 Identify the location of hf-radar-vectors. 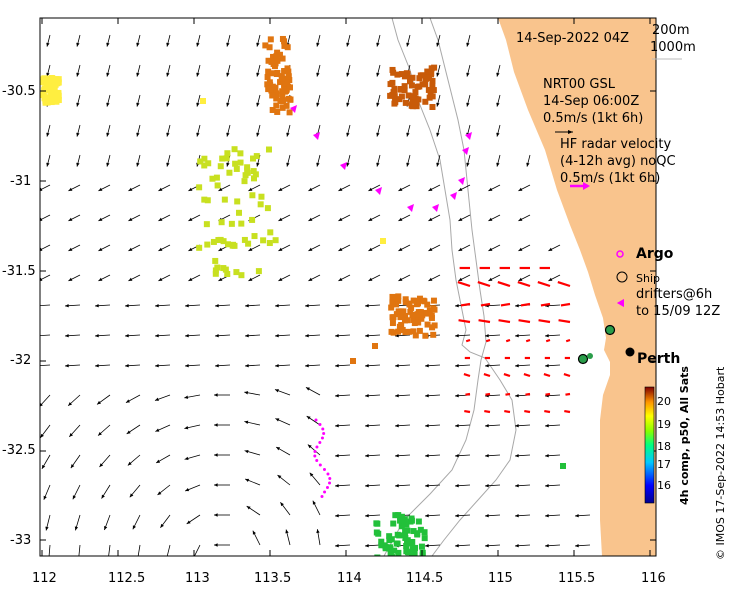
(514, 340).